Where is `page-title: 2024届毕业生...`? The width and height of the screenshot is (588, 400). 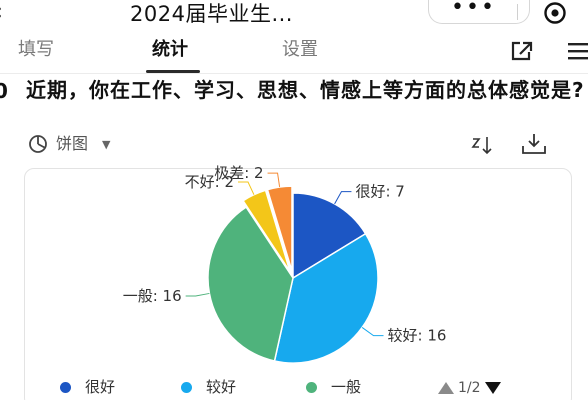
page-title: 2024届毕业生... is located at coordinates (211, 14).